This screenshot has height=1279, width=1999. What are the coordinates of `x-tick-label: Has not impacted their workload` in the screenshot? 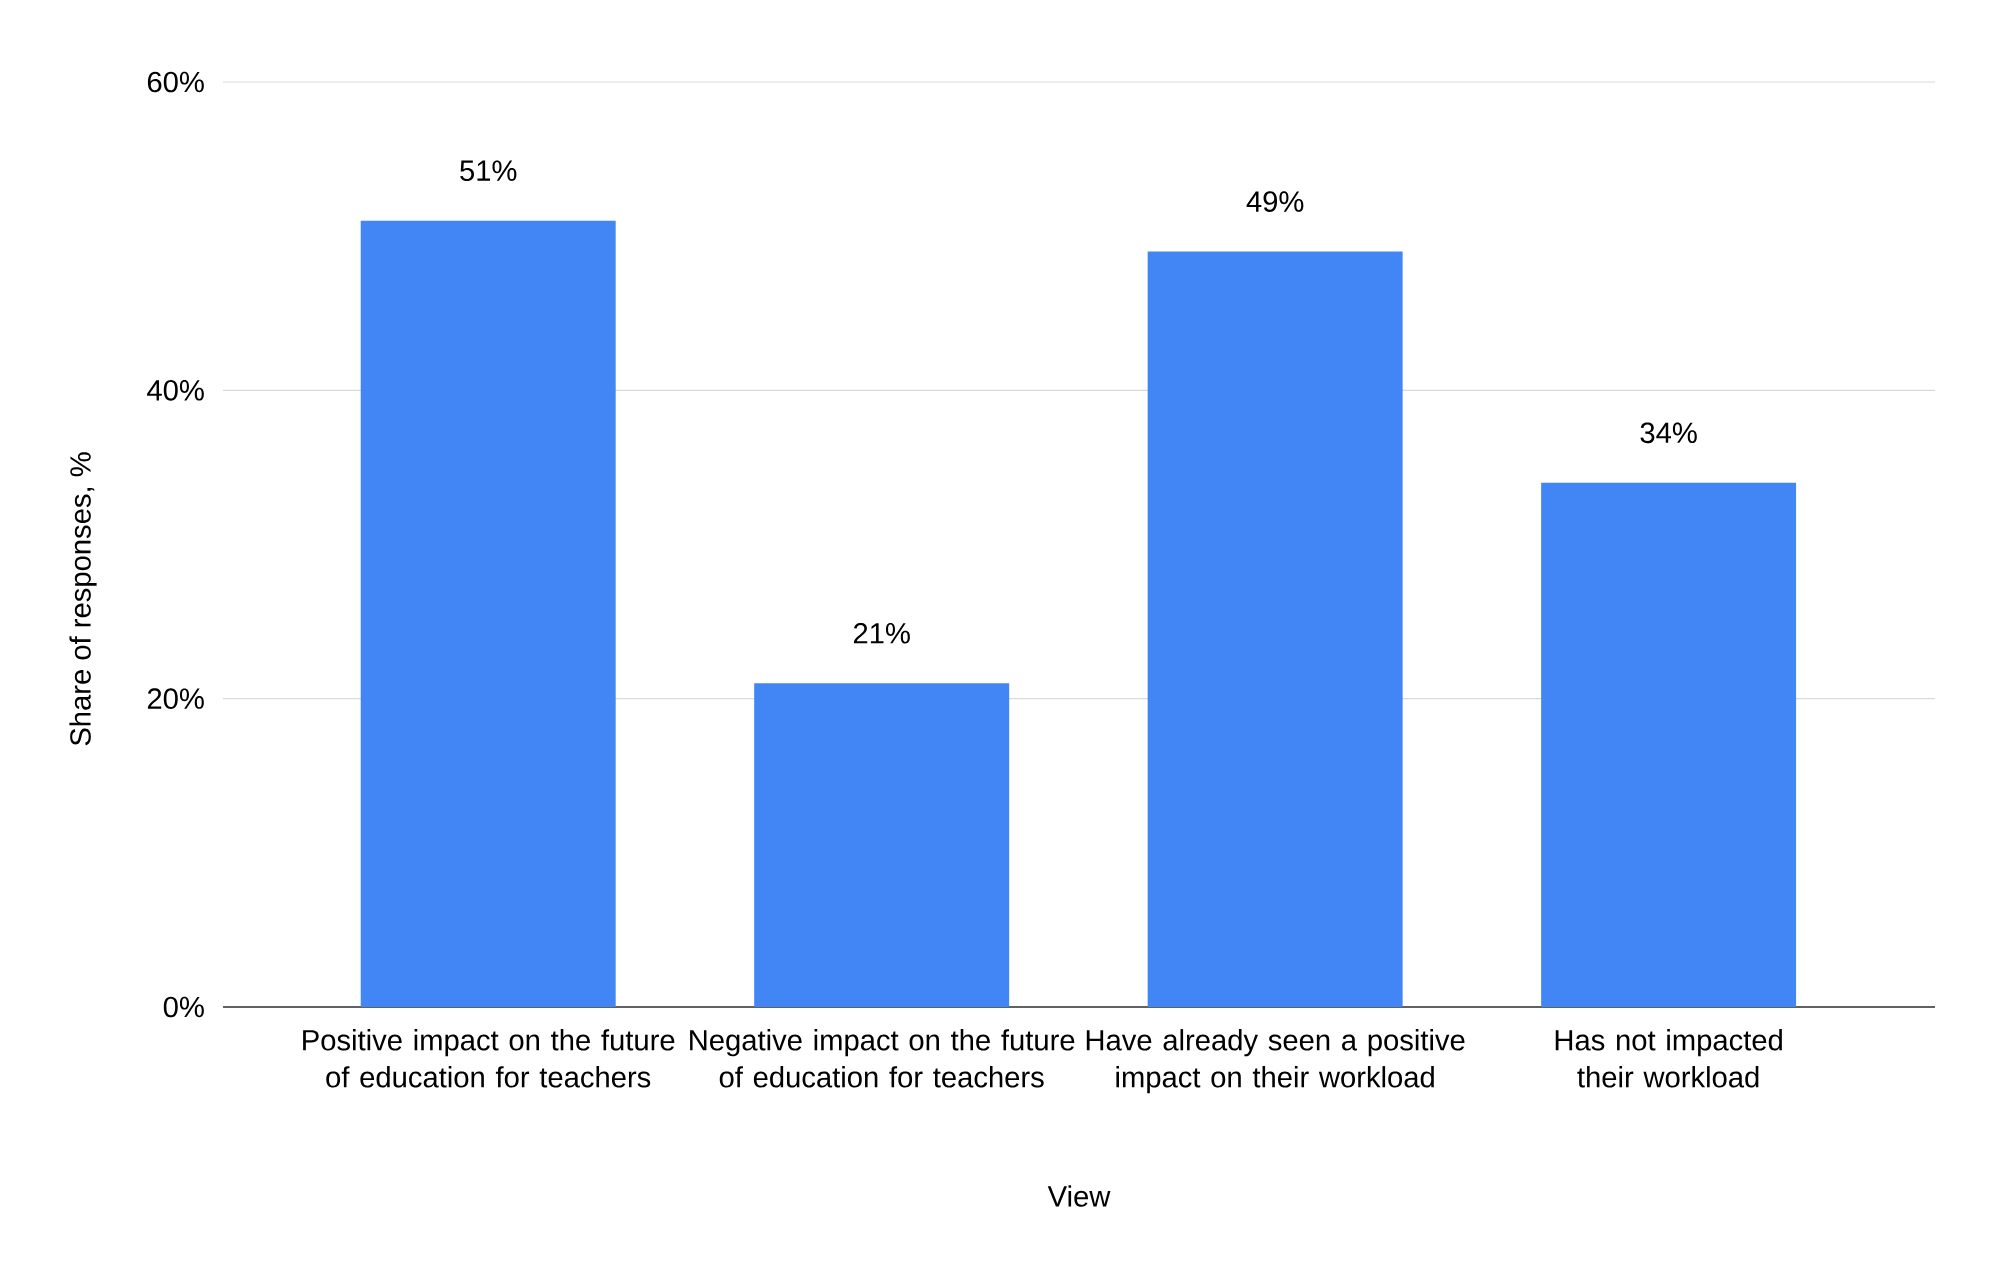 It's located at (1668, 1058).